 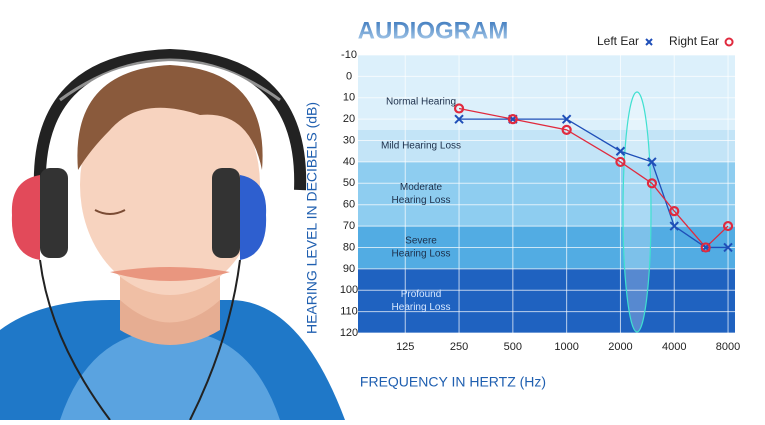 I want to click on x-tick-label: 250, so click(x=459, y=347).